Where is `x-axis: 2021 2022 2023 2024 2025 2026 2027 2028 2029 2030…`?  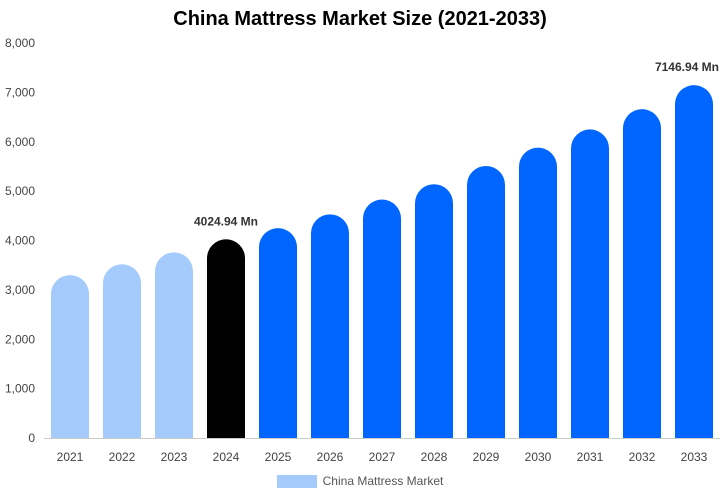 x-axis: 2021 2022 2023 2024 2025 2026 2027 2028 2029 2030… is located at coordinates (382, 457).